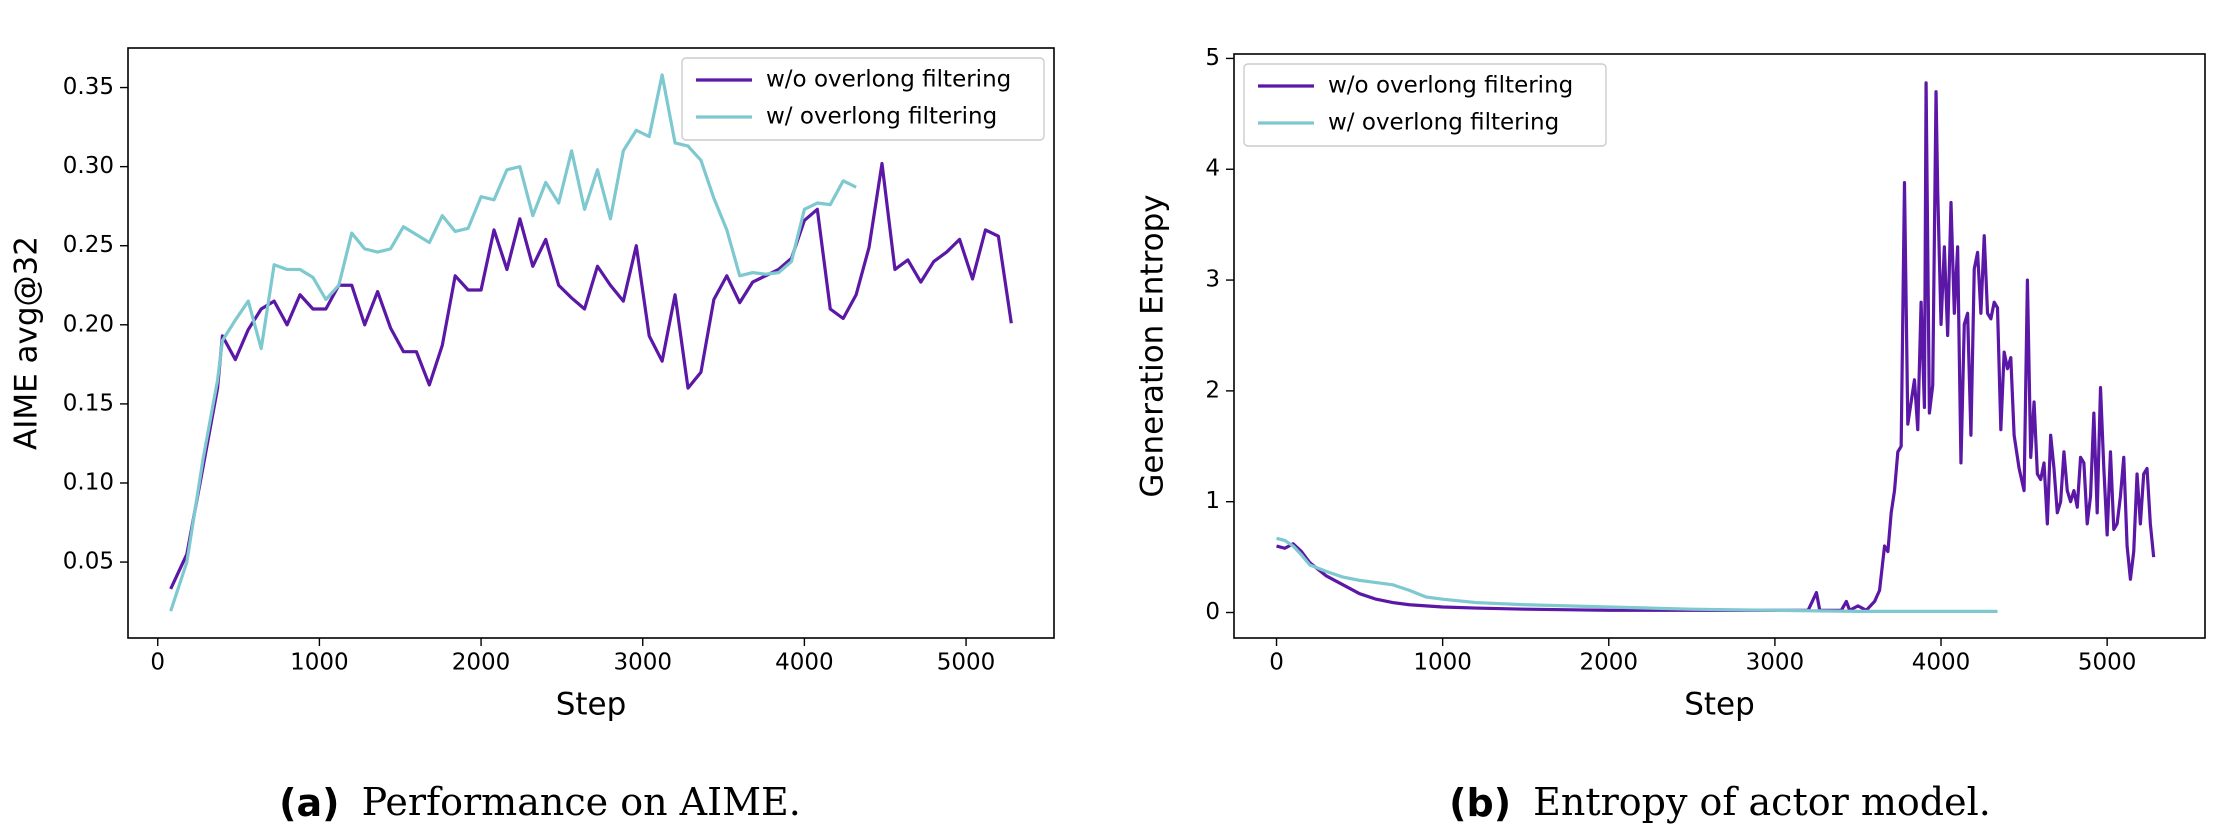  Describe the element at coordinates (88, 245) in the screenshot. I see `y-tick-label: 0.25` at that location.